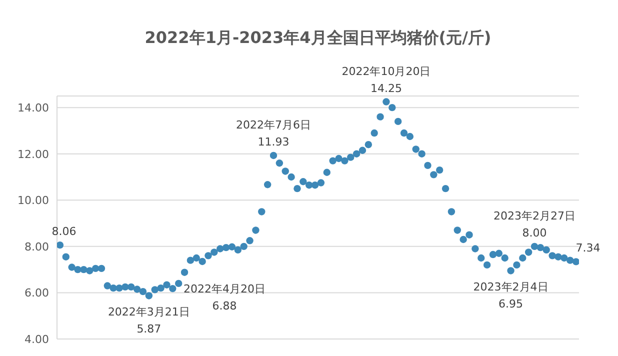 The width and height of the screenshot is (618, 356). Describe the element at coordinates (588, 248) in the screenshot. I see `data-label: 7.34` at that location.